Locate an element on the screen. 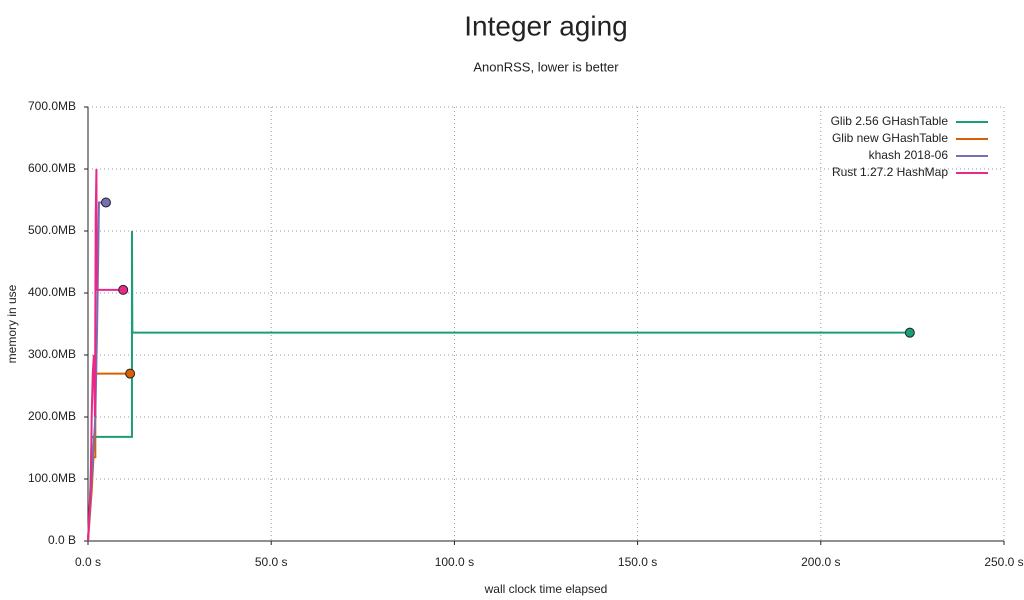  x-tick-label: 50.0 s is located at coordinates (271, 562).